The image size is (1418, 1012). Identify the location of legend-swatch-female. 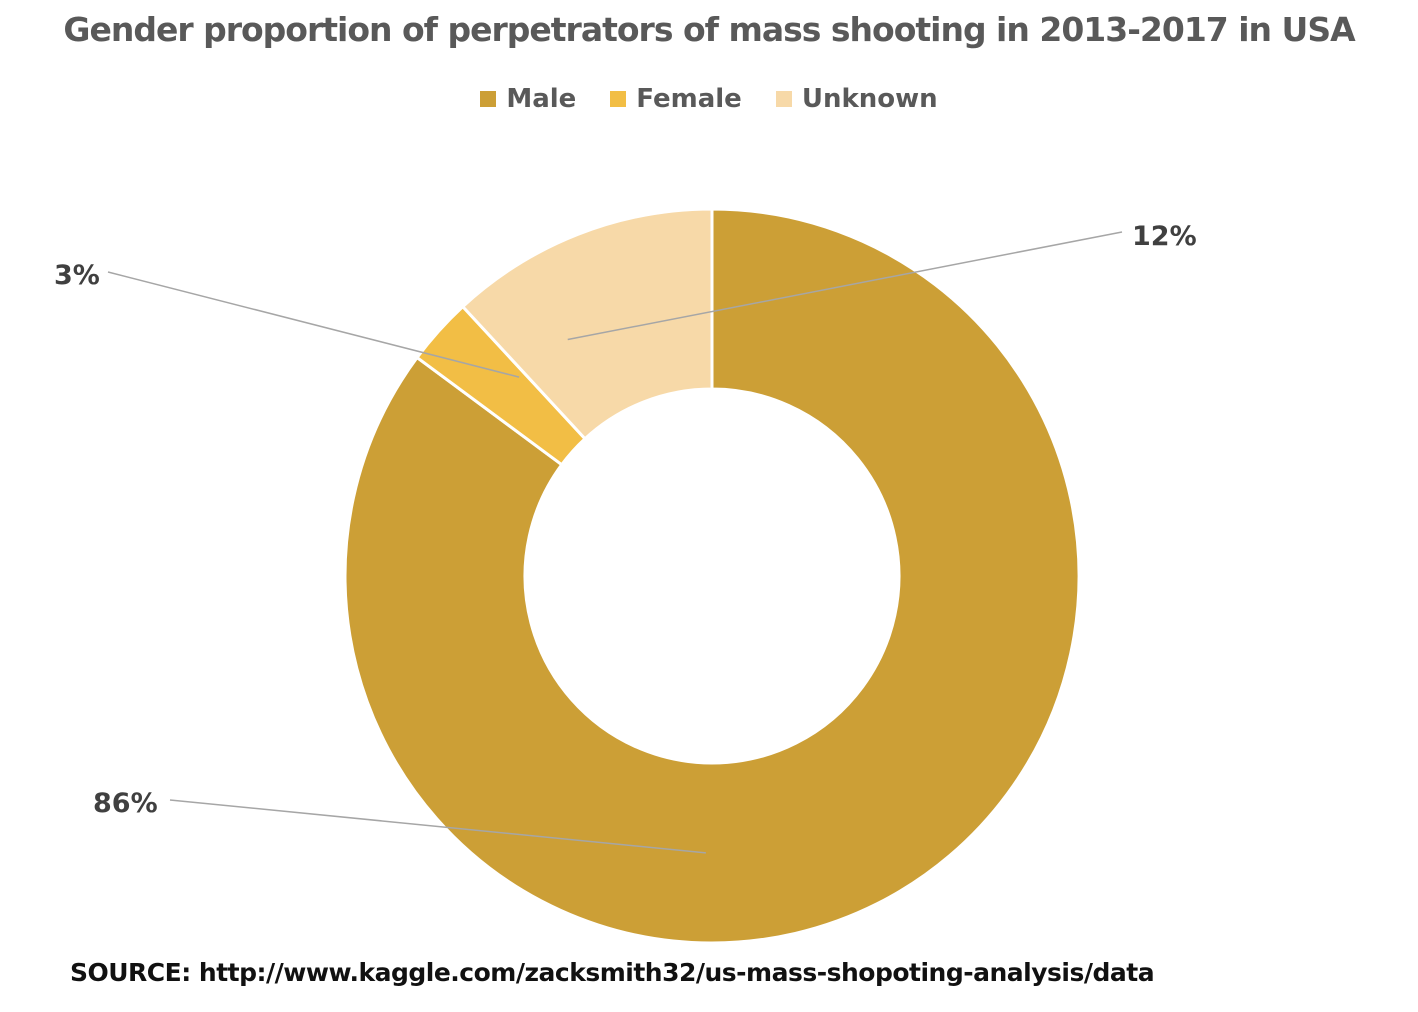
(618, 99).